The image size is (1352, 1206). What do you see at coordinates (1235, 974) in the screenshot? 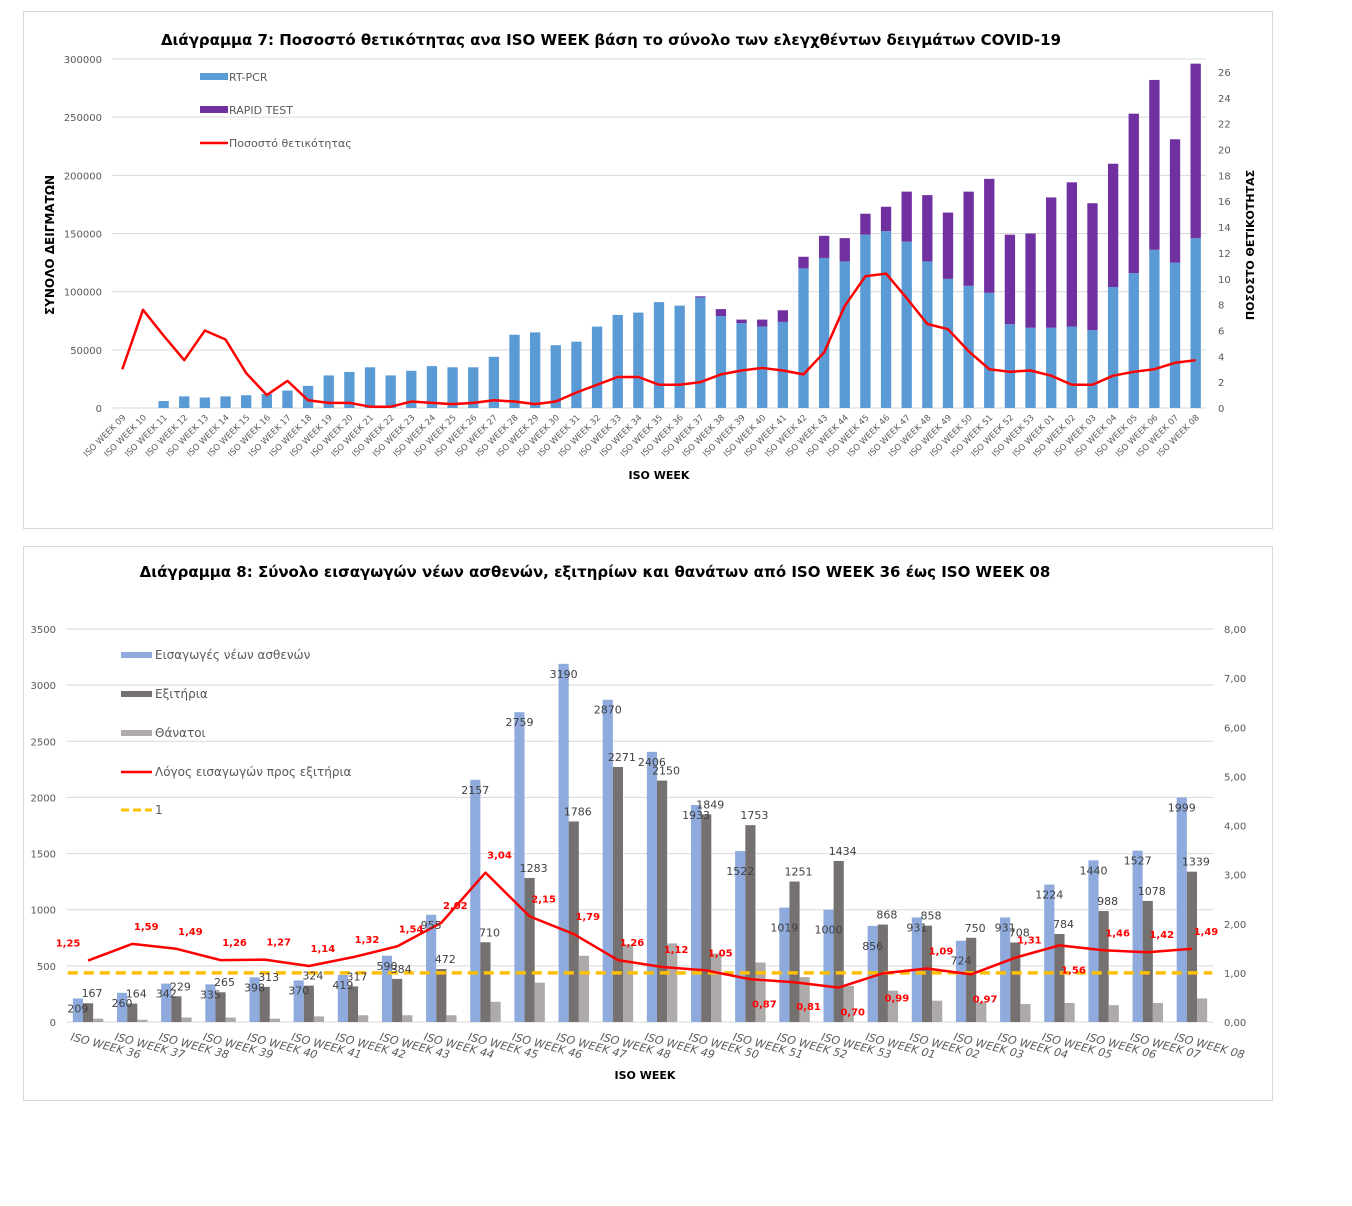
I see `y2-tick-label: 1,00` at bounding box center [1235, 974].